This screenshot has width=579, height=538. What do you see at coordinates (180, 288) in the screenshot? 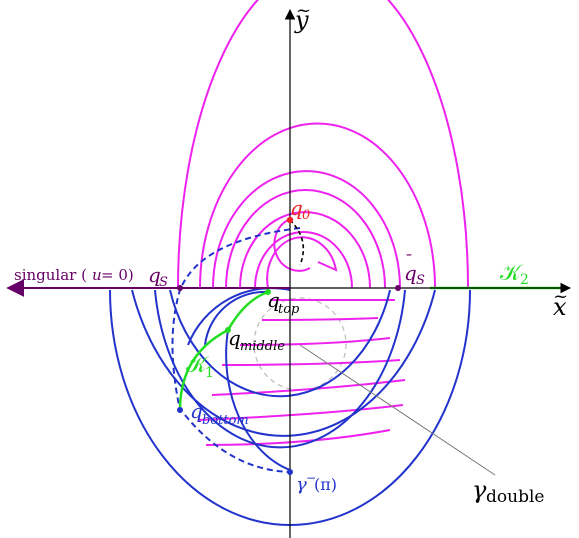
I see `qS-left-point` at bounding box center [180, 288].